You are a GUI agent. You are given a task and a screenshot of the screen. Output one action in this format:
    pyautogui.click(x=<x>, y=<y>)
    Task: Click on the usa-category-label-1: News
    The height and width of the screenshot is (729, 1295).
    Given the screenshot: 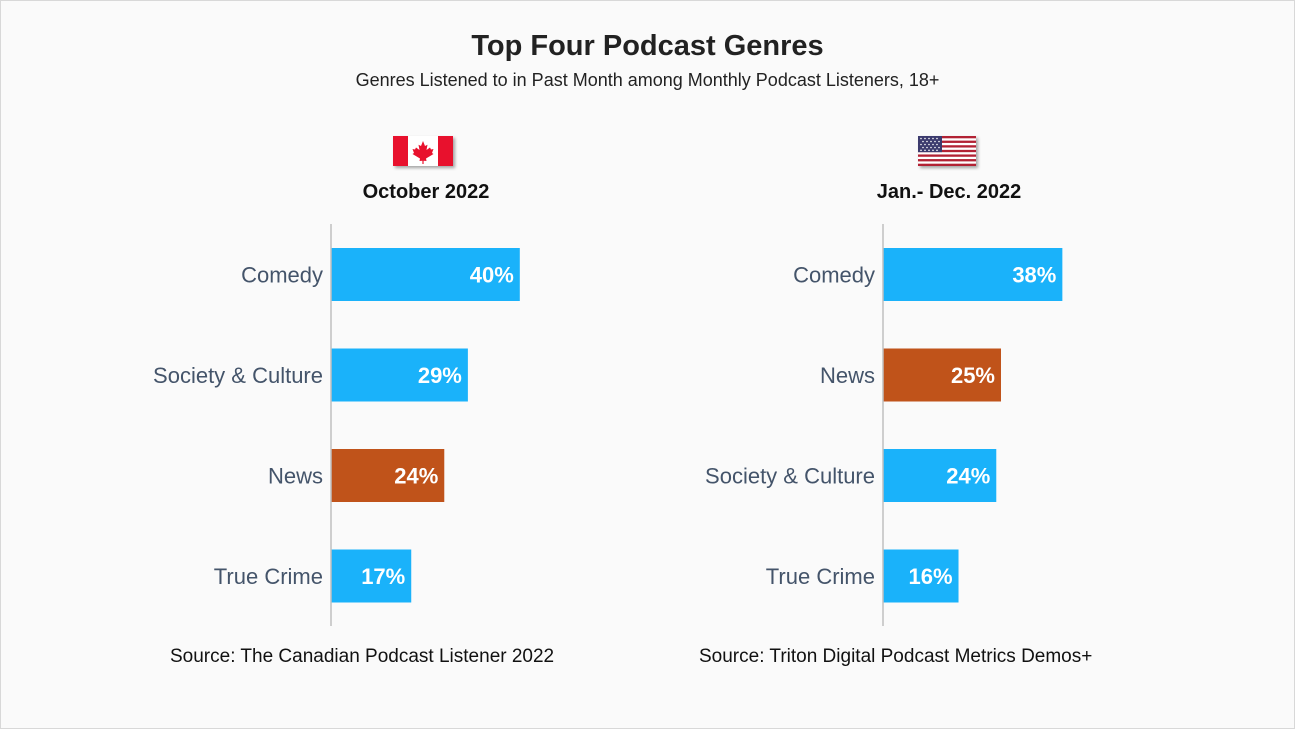 What is the action you would take?
    pyautogui.click(x=847, y=375)
    